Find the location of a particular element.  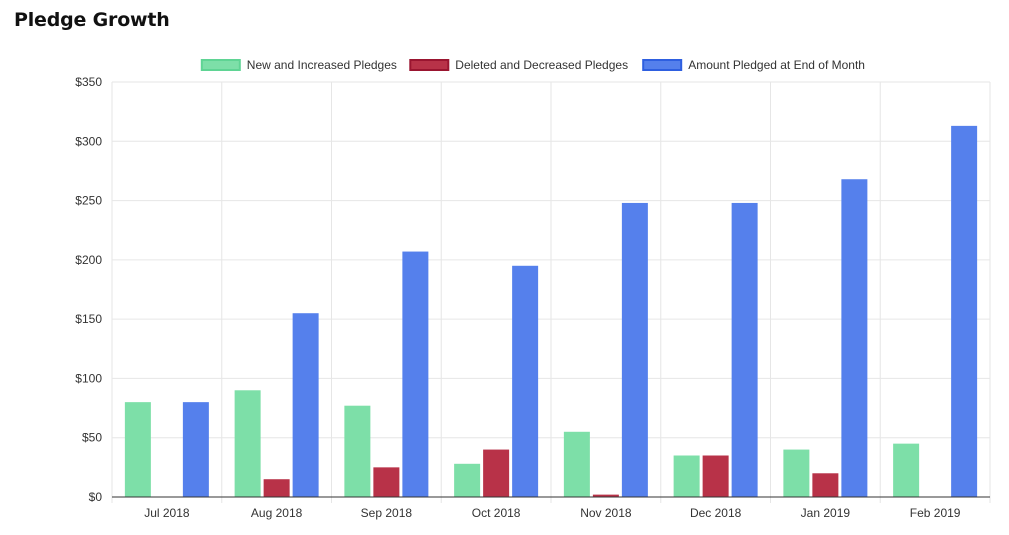

x-tick-label: Sep 2018 is located at coordinates (387, 513).